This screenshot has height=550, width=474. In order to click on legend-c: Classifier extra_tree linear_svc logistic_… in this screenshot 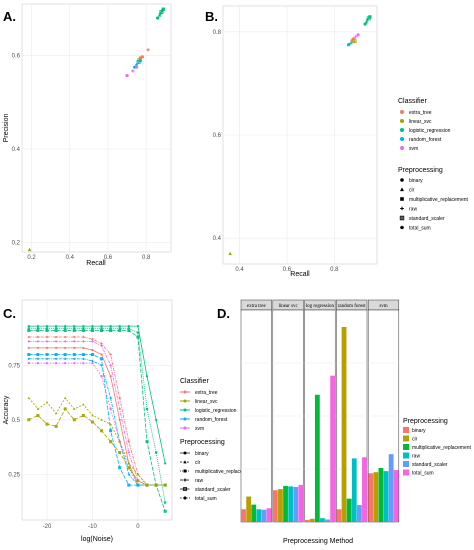, I will do `click(217, 440)`.